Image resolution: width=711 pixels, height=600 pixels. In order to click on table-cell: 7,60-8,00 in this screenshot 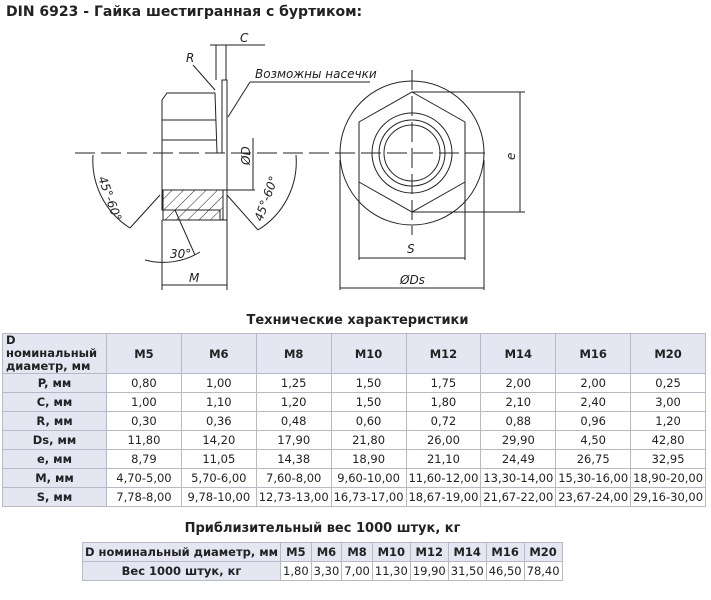, I will do `click(293, 478)`.